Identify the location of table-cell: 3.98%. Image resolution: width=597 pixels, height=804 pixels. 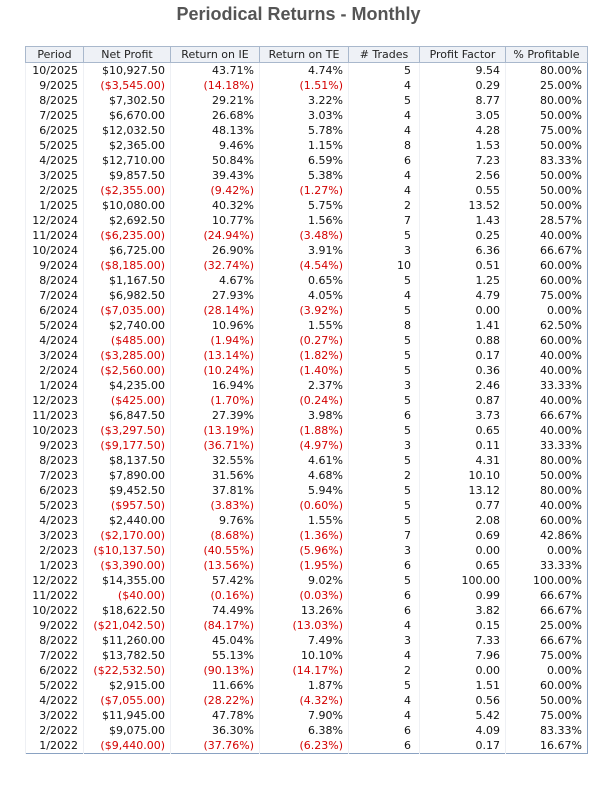
(304, 415).